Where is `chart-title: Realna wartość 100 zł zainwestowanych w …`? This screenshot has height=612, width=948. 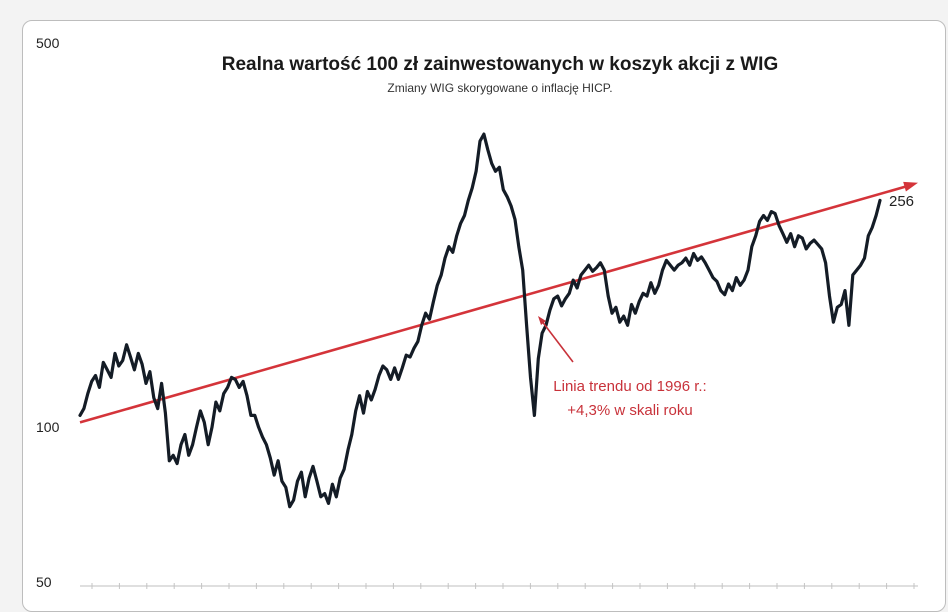 chart-title: Realna wartość 100 zł zainwestowanych w … is located at coordinates (500, 64).